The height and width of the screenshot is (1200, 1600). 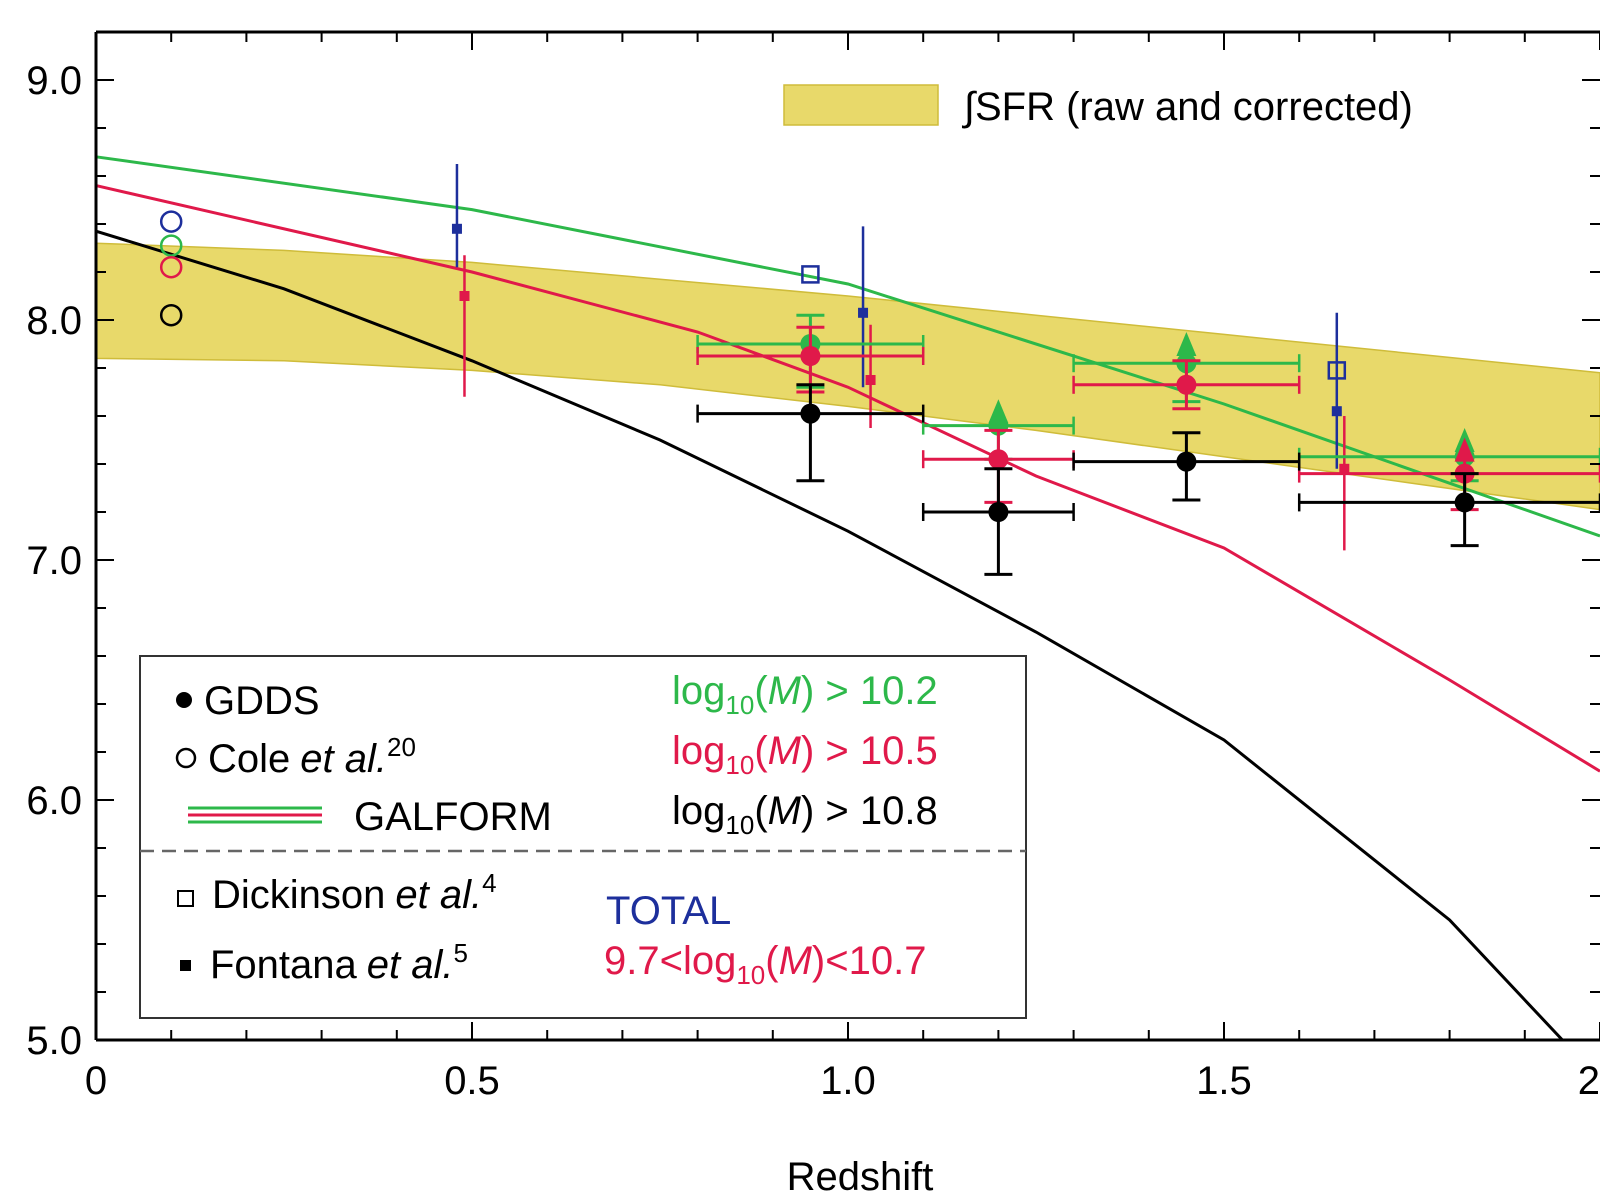 What do you see at coordinates (461, 953) in the screenshot?
I see `legend-fontana-ref: 5` at bounding box center [461, 953].